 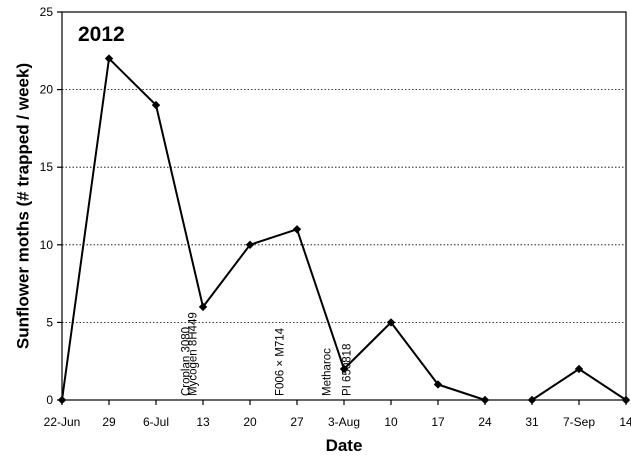 What do you see at coordinates (47, 167) in the screenshot?
I see `y-tick-label: 15` at bounding box center [47, 167].